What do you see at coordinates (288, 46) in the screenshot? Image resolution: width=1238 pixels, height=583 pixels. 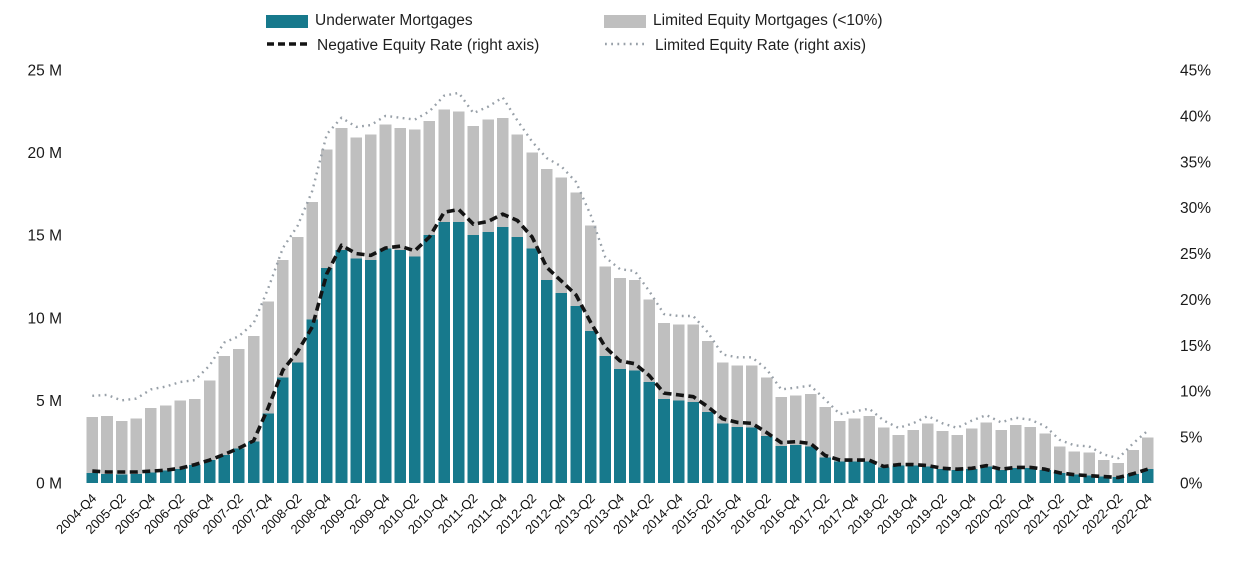 I see `dashed-line-swatch-icon` at bounding box center [288, 46].